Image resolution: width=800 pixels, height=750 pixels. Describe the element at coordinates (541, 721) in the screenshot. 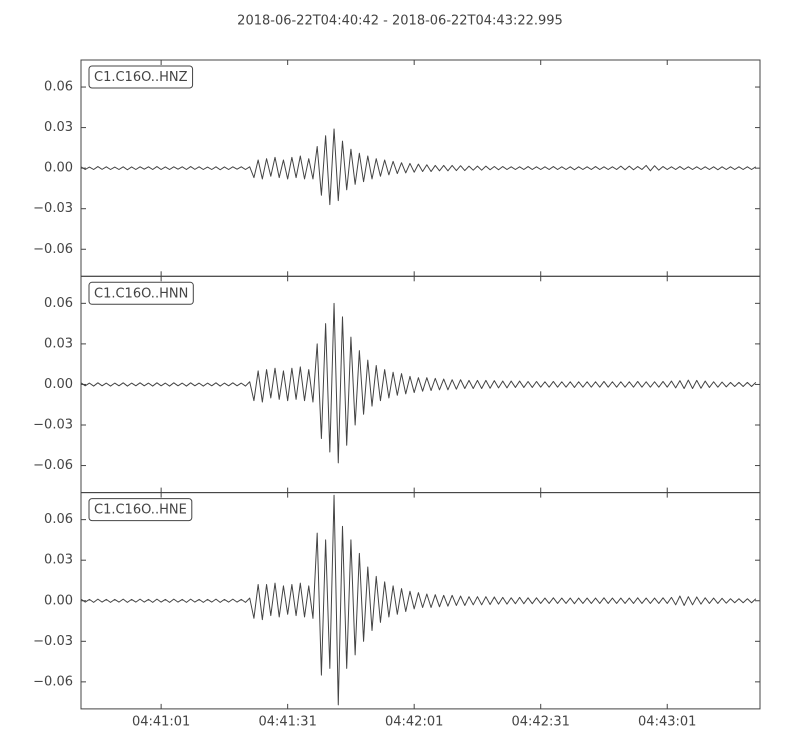

I see `x-tick-label: 04:42:31` at that location.